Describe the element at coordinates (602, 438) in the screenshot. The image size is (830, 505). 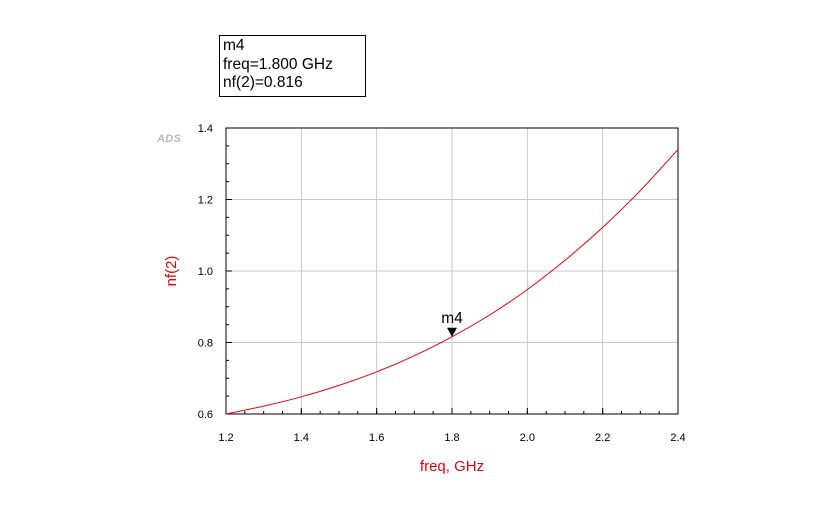
I see `x-tick-label: 2.2` at that location.